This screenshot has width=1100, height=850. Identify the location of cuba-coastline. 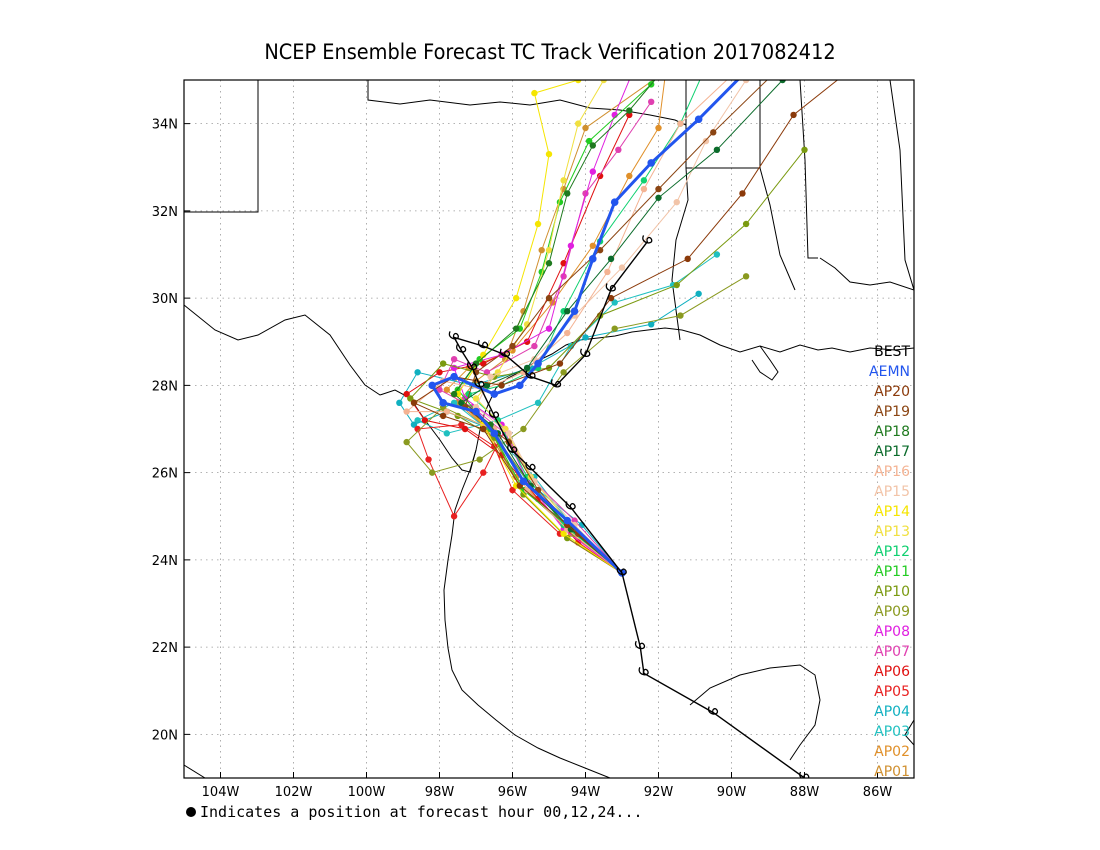
(909, 732).